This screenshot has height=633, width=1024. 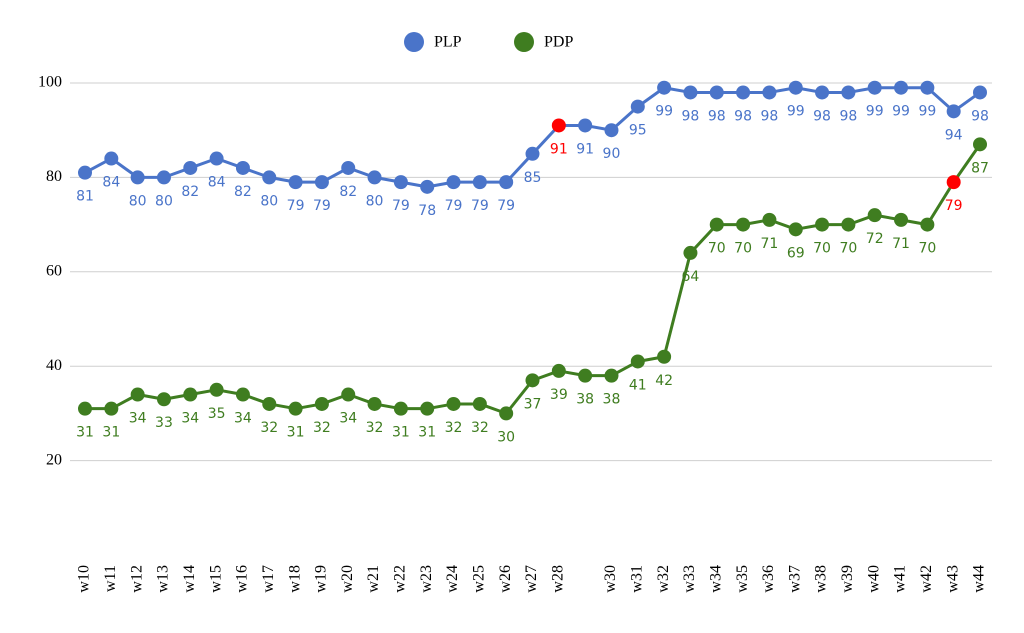 I want to click on x-tick-label: w21, so click(x=373, y=579).